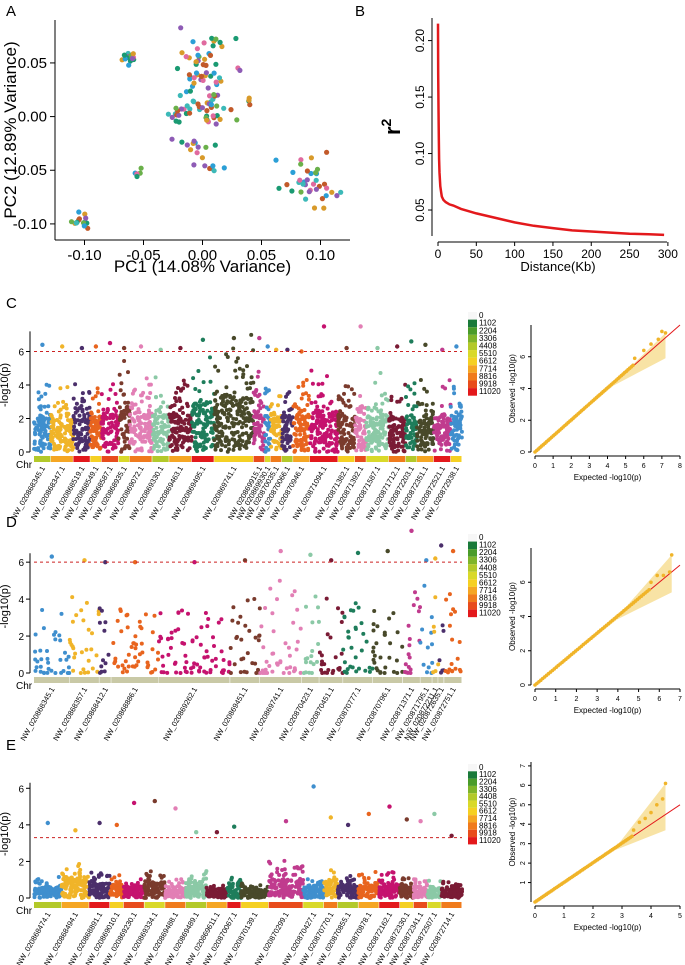 This screenshot has height=965, width=685. I want to click on legend-swatch, so click(472, 361).